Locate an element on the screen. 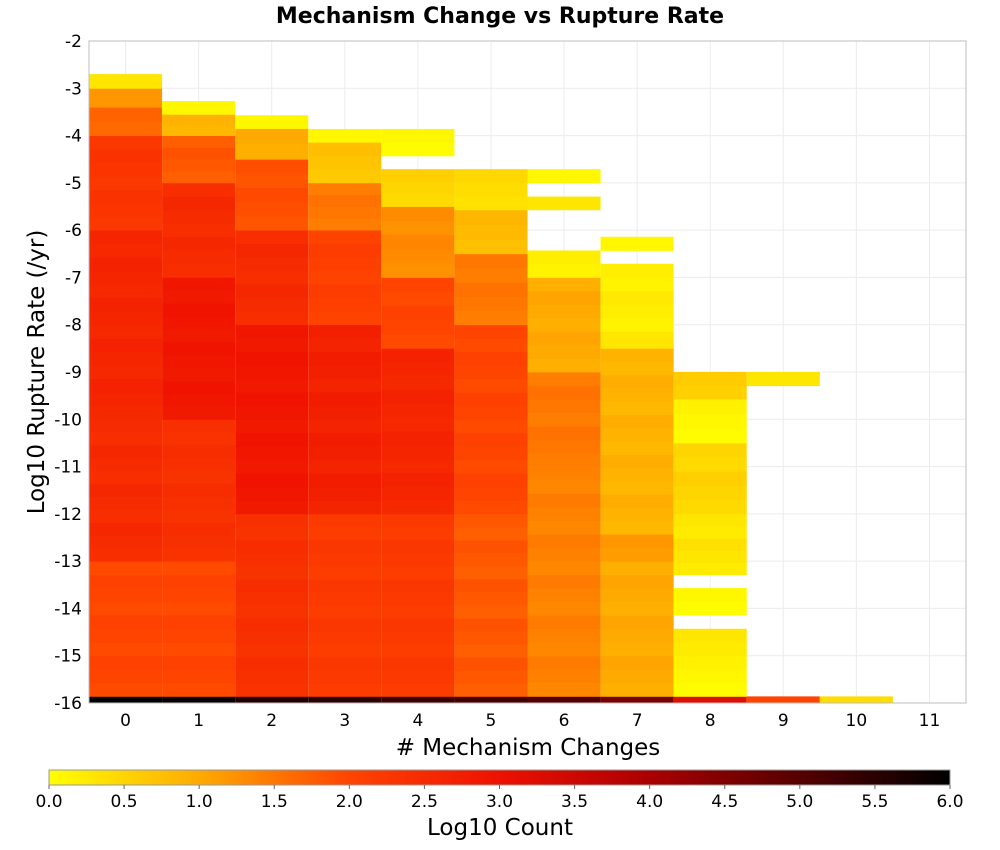 The height and width of the screenshot is (850, 1000). color-scale-tick-label: 1.5 is located at coordinates (274, 802).